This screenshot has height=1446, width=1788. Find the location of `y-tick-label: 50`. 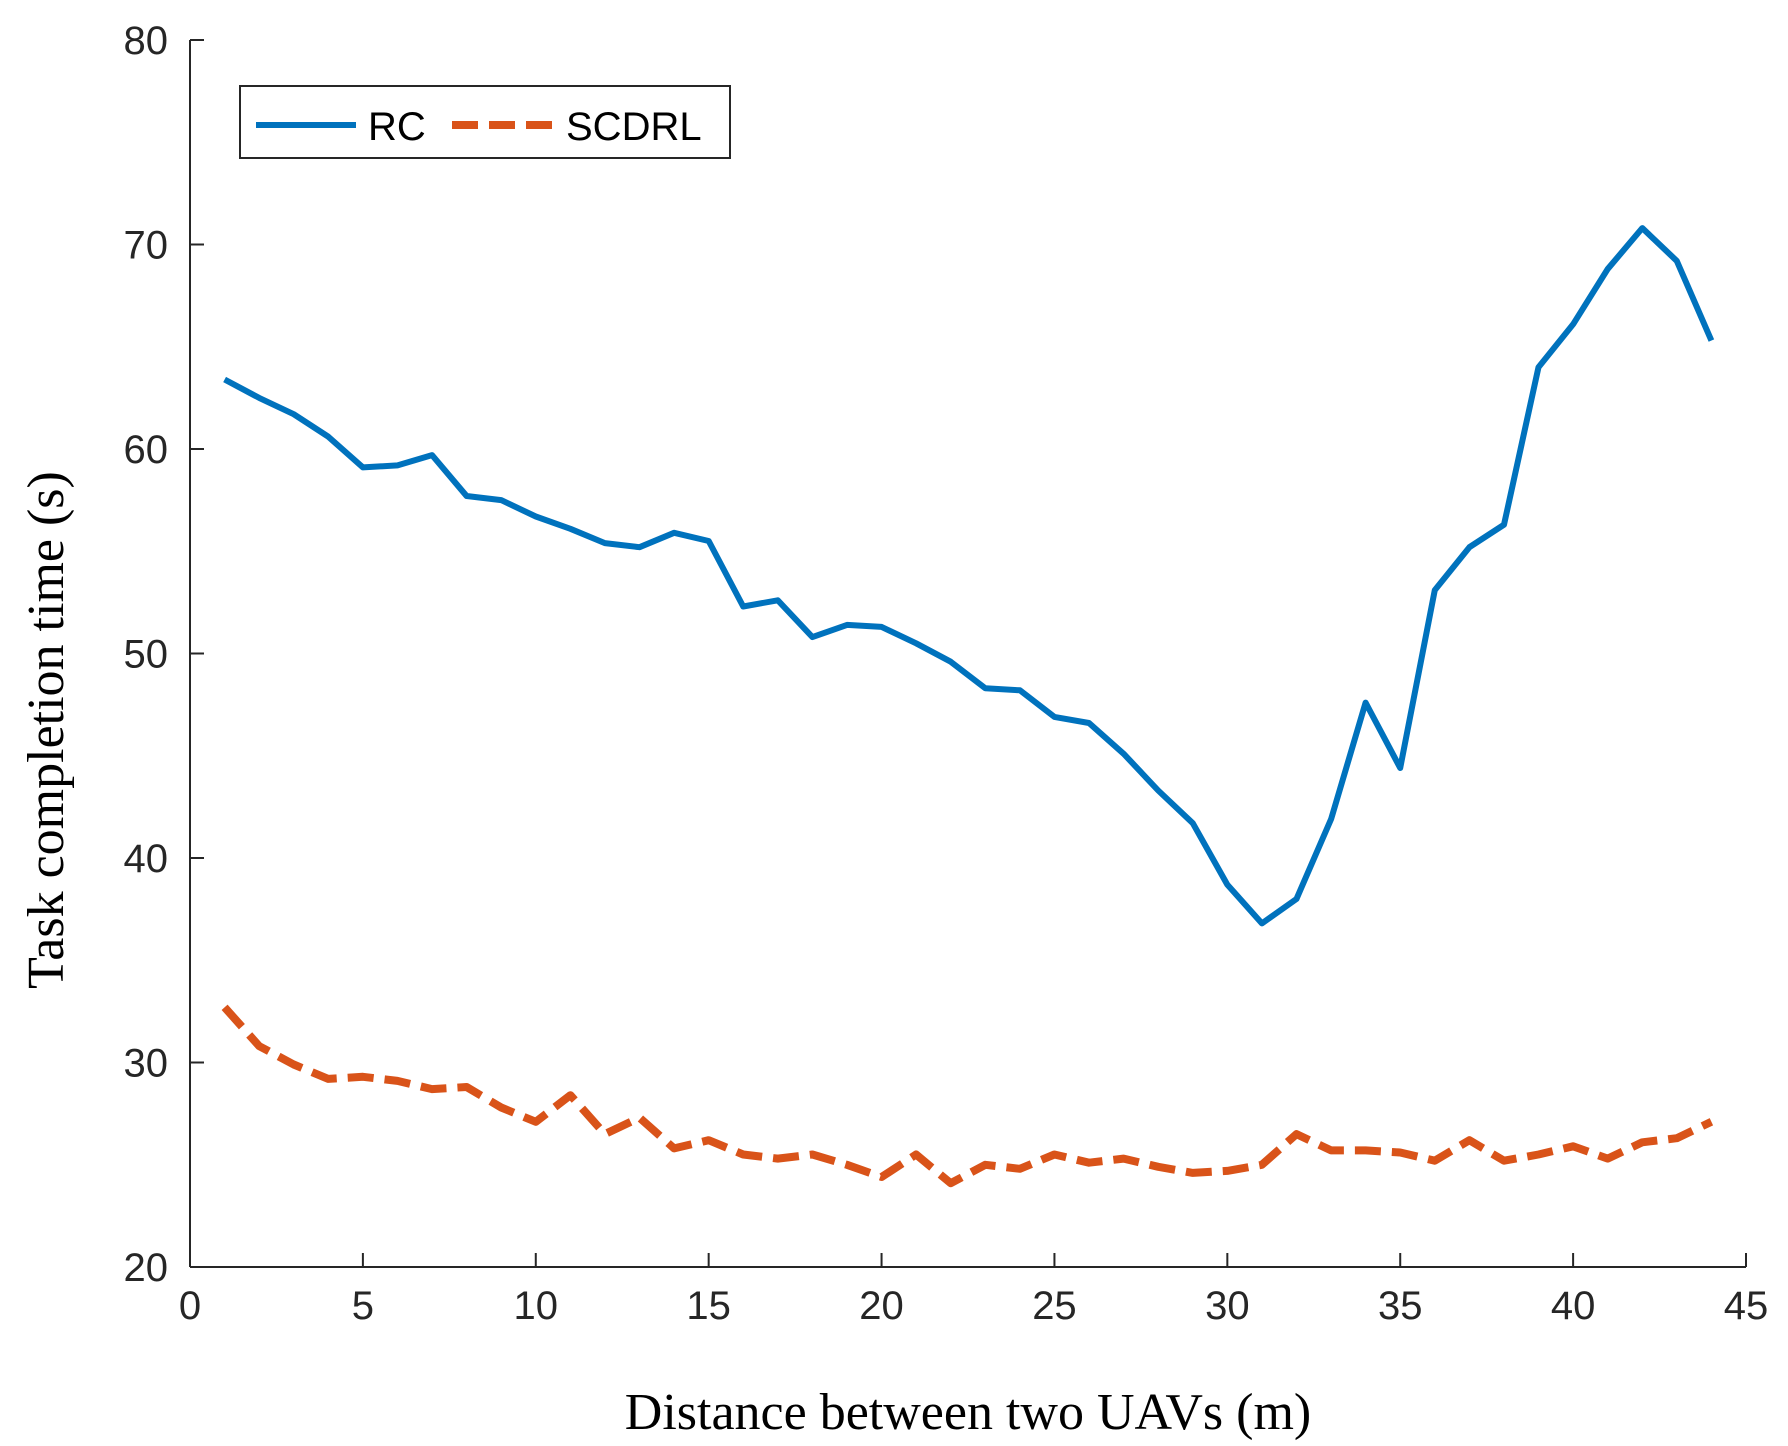

y-tick-label: 50 is located at coordinates (146, 655).